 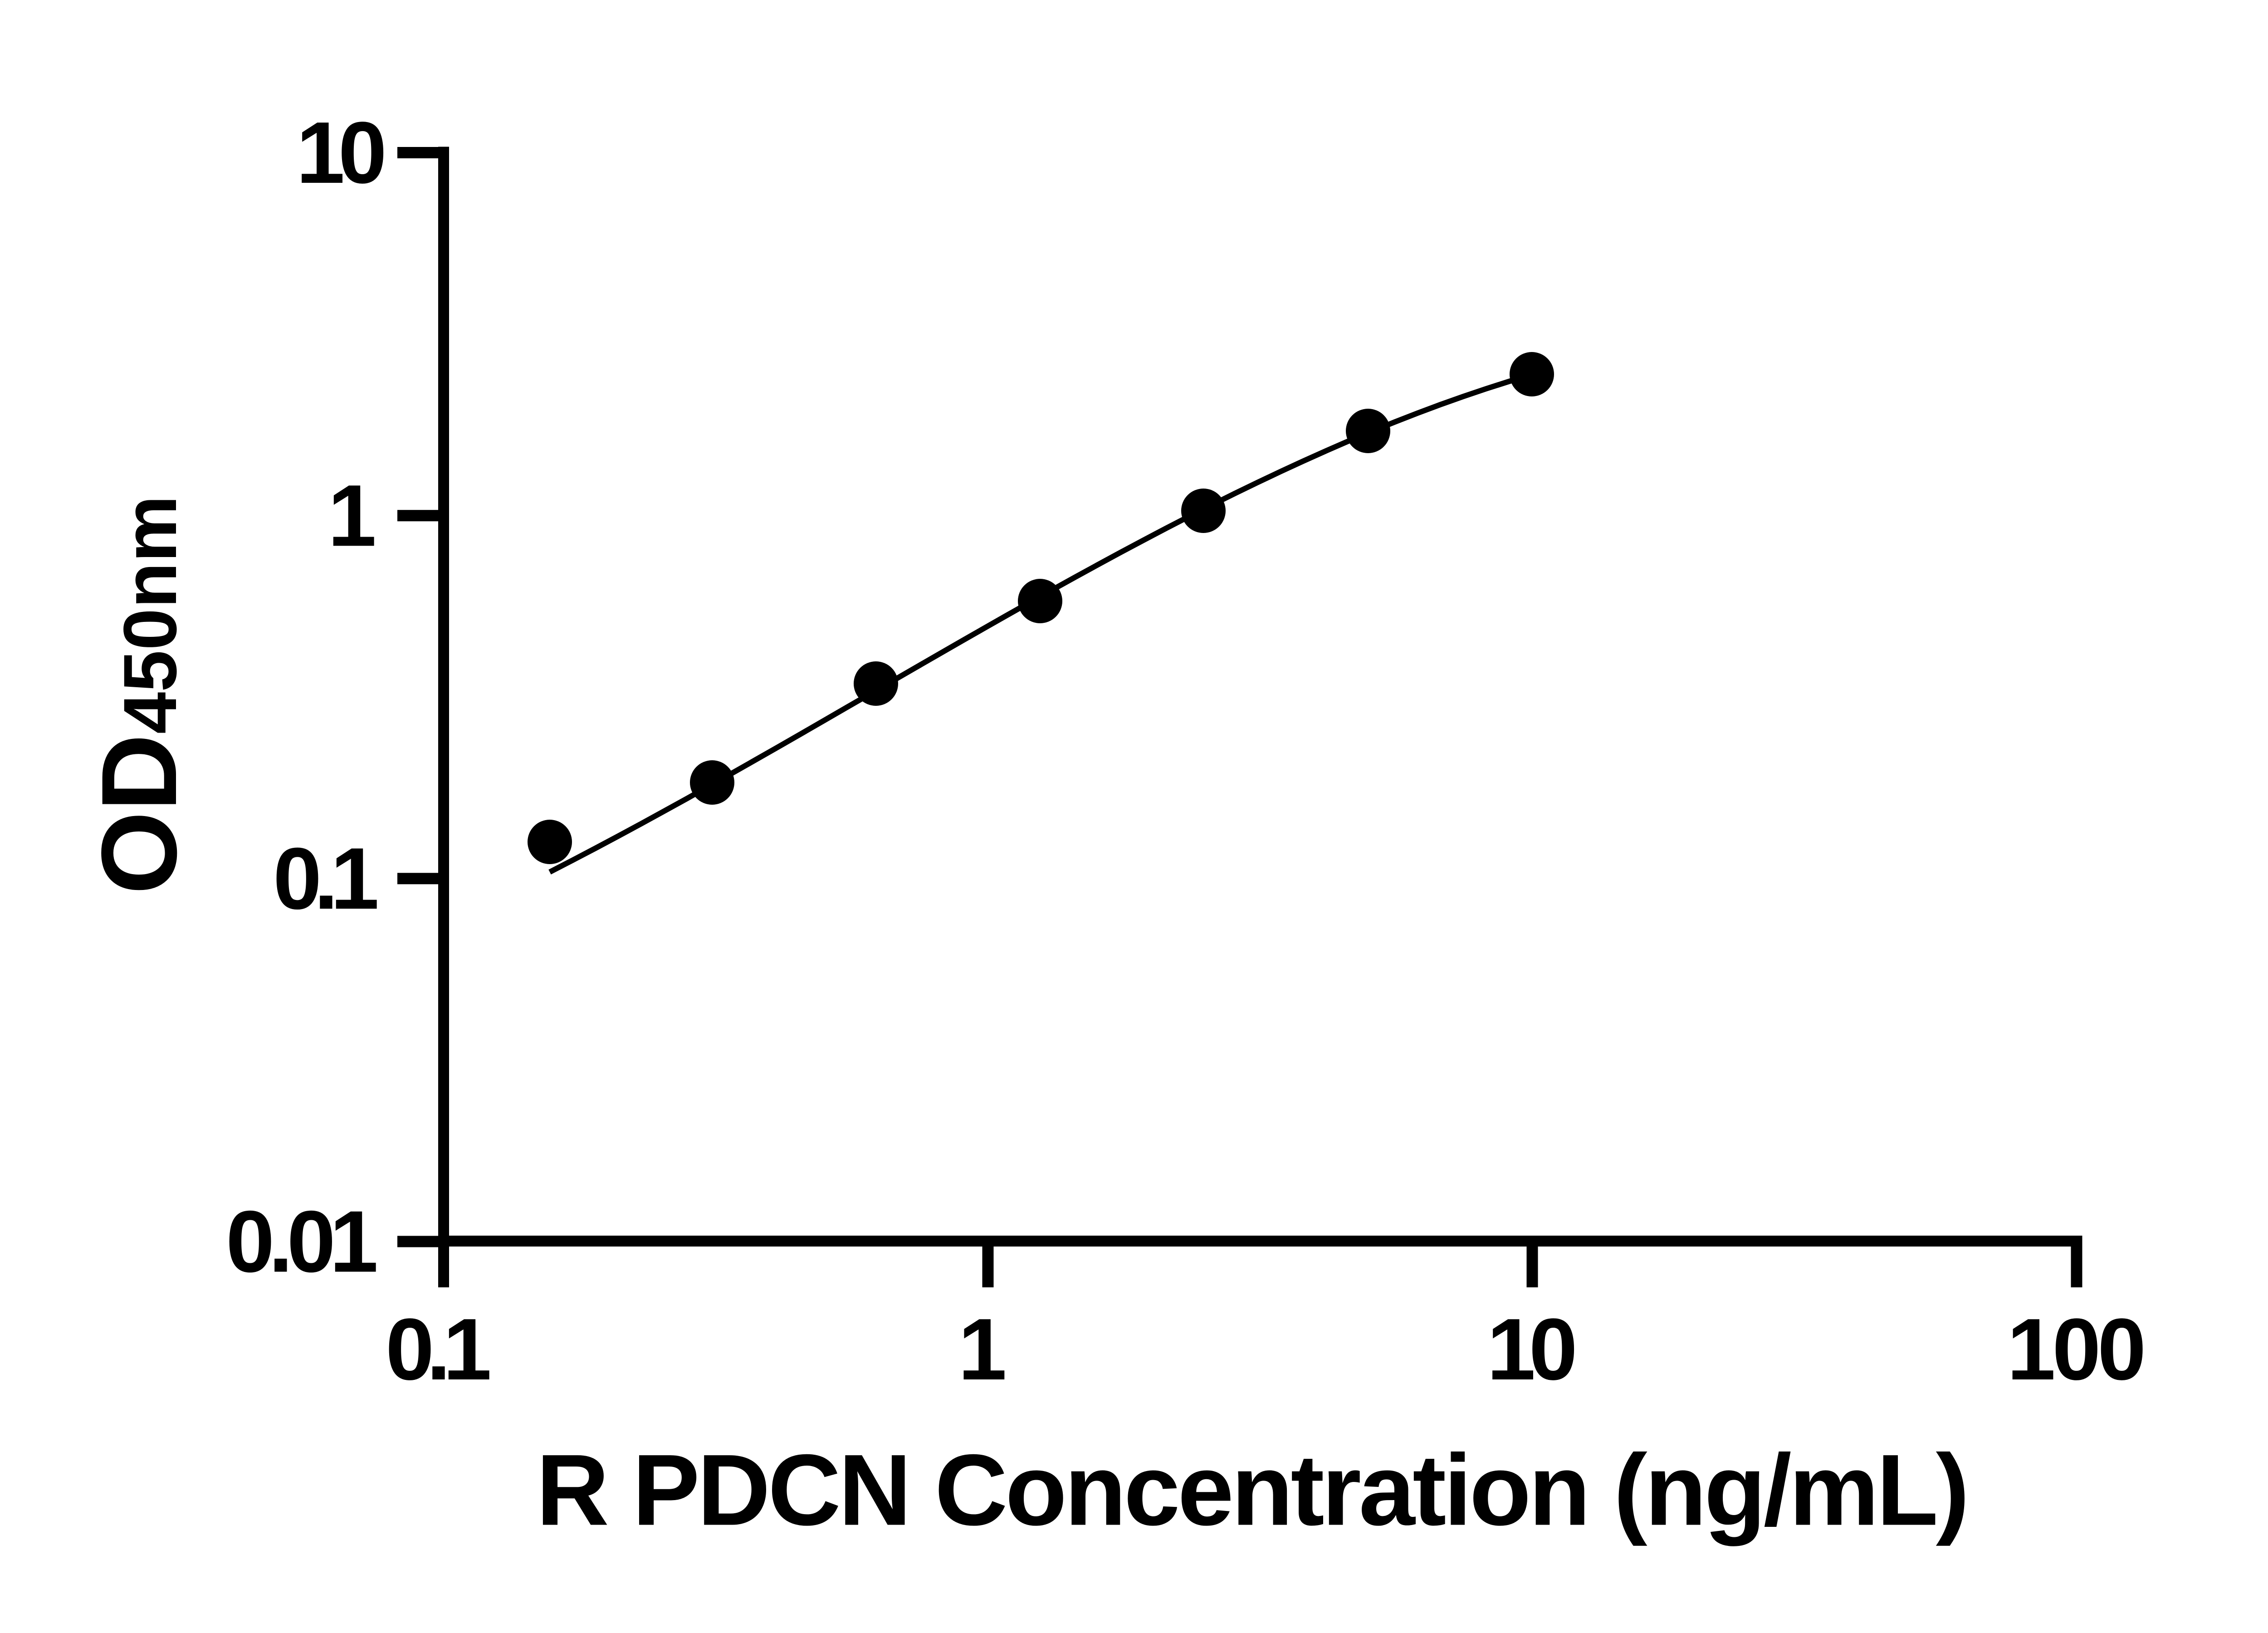 What do you see at coordinates (1253, 1490) in the screenshot?
I see `svg-text: R PDCN Concentration (ng/mL)` at bounding box center [1253, 1490].